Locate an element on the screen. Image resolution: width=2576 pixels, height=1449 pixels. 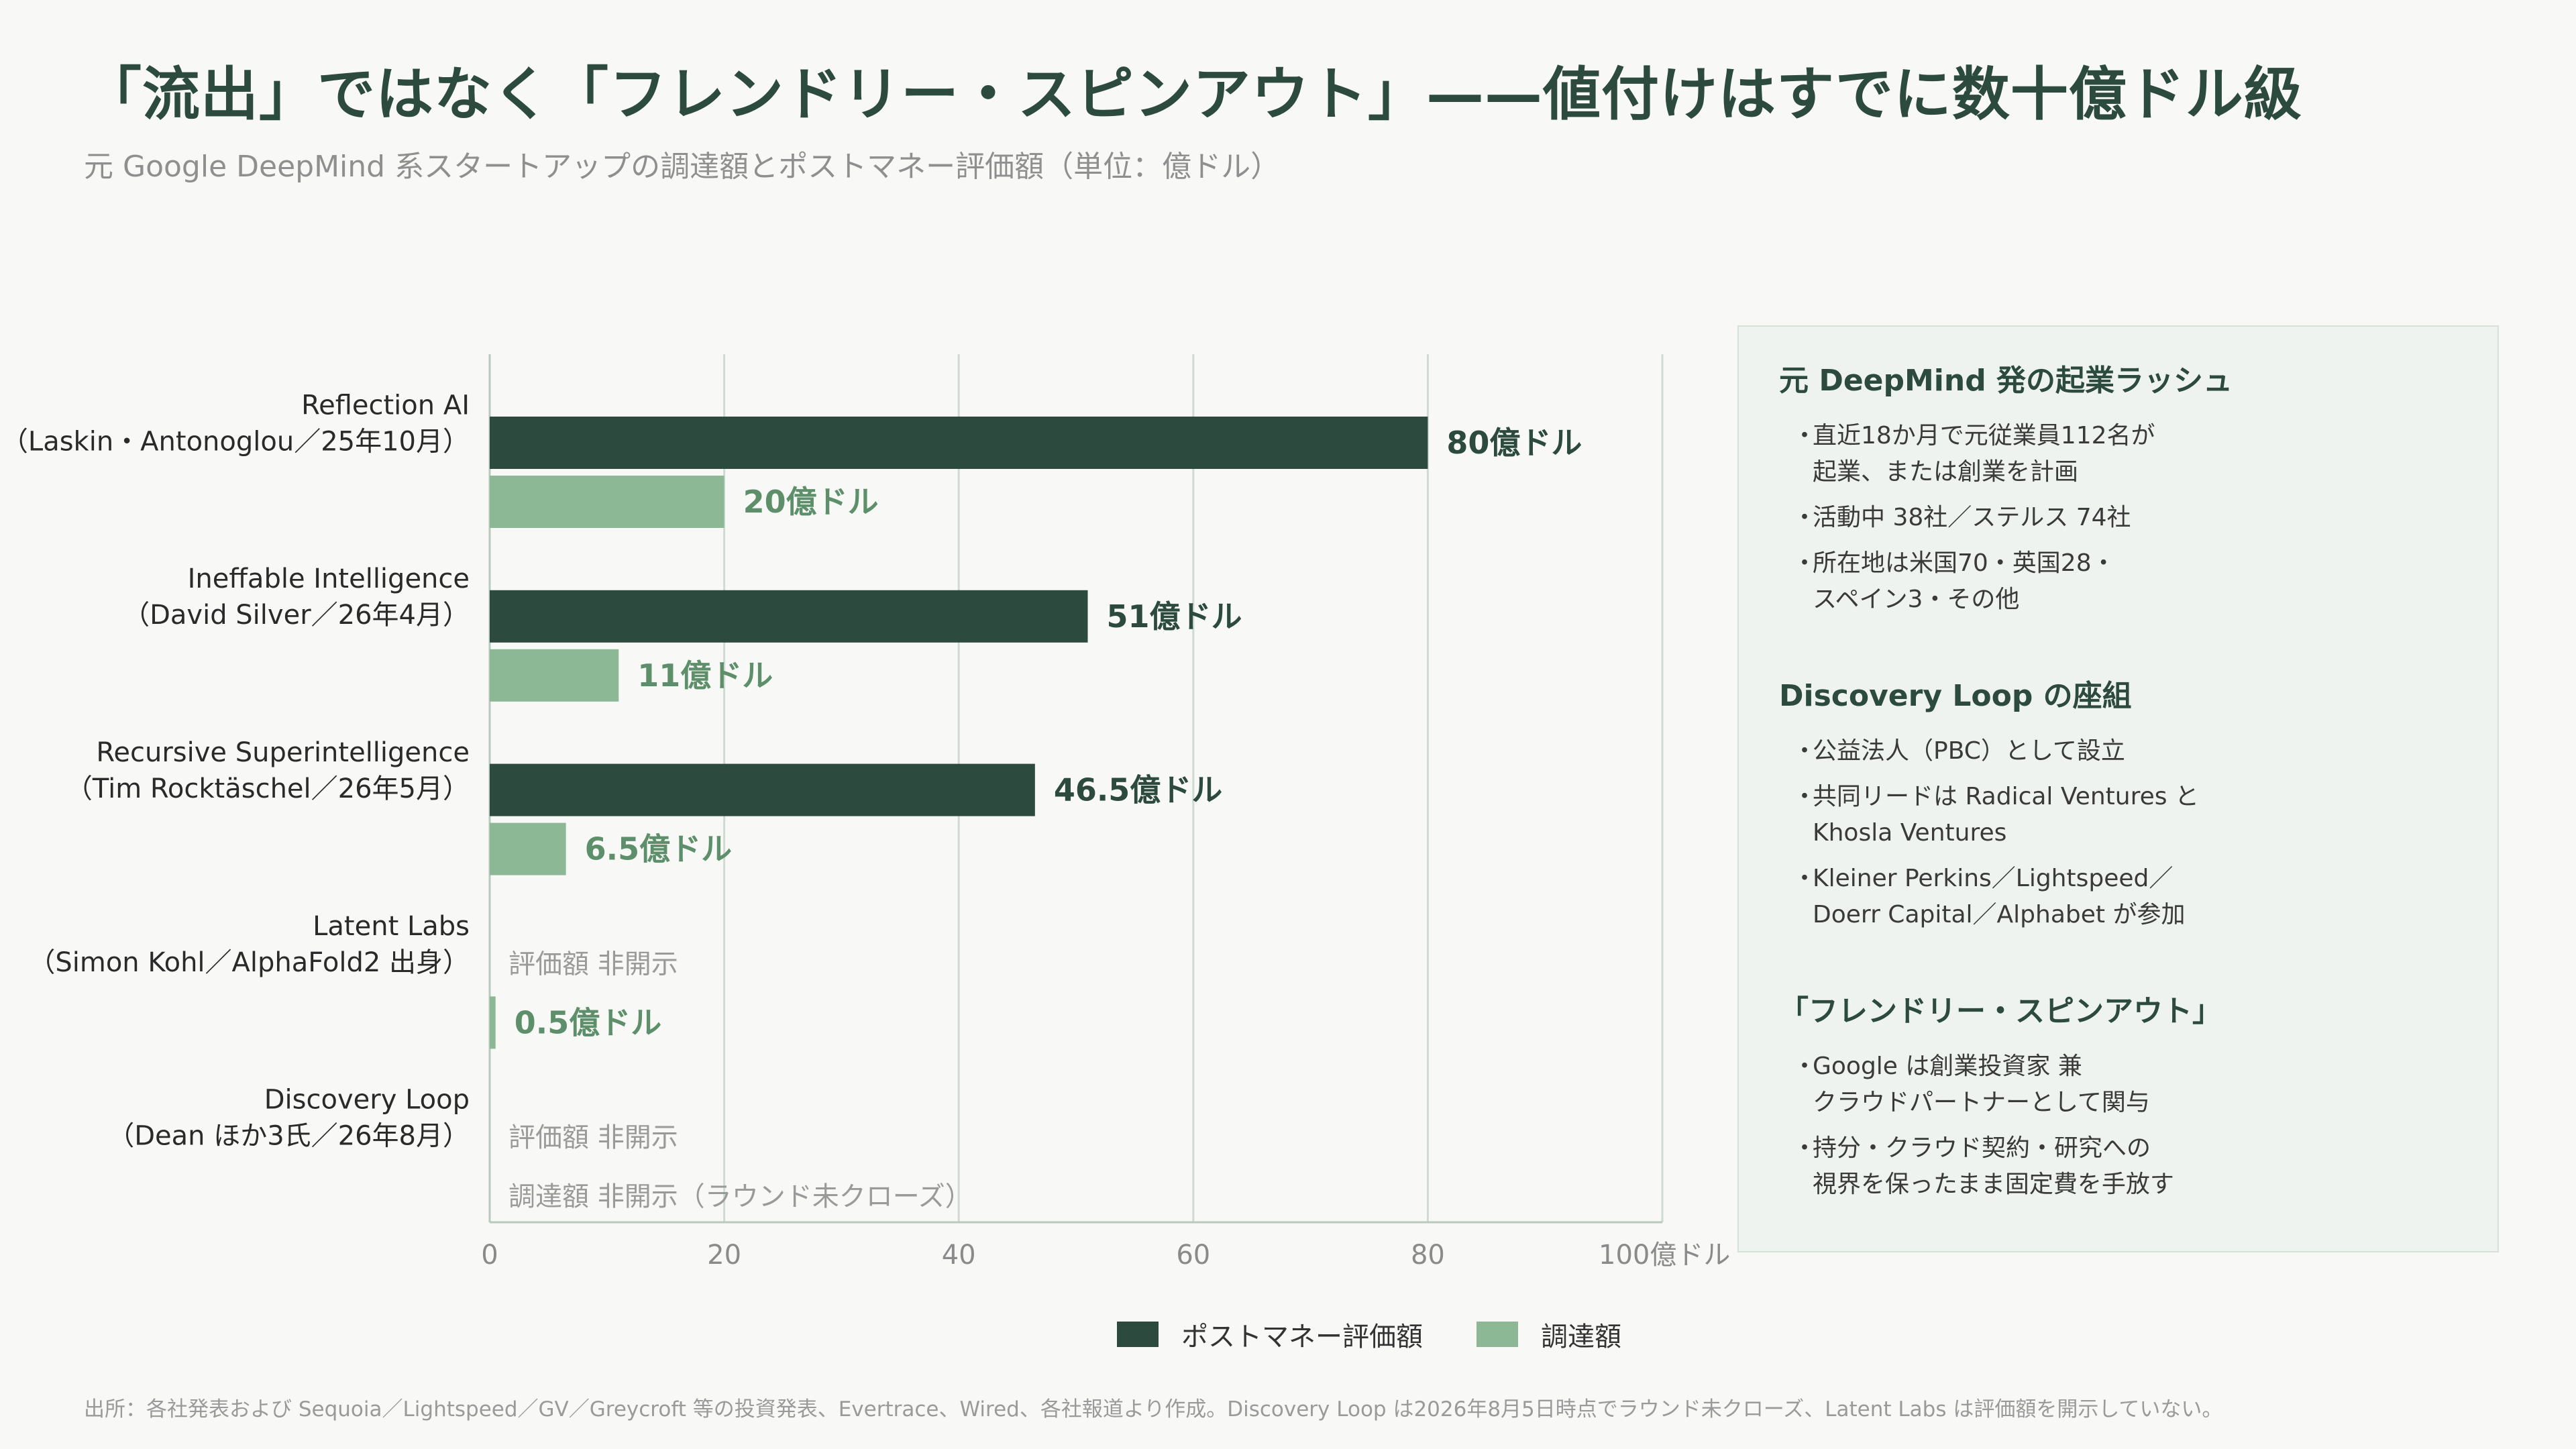
x-tick-label: 40 is located at coordinates (959, 1255).